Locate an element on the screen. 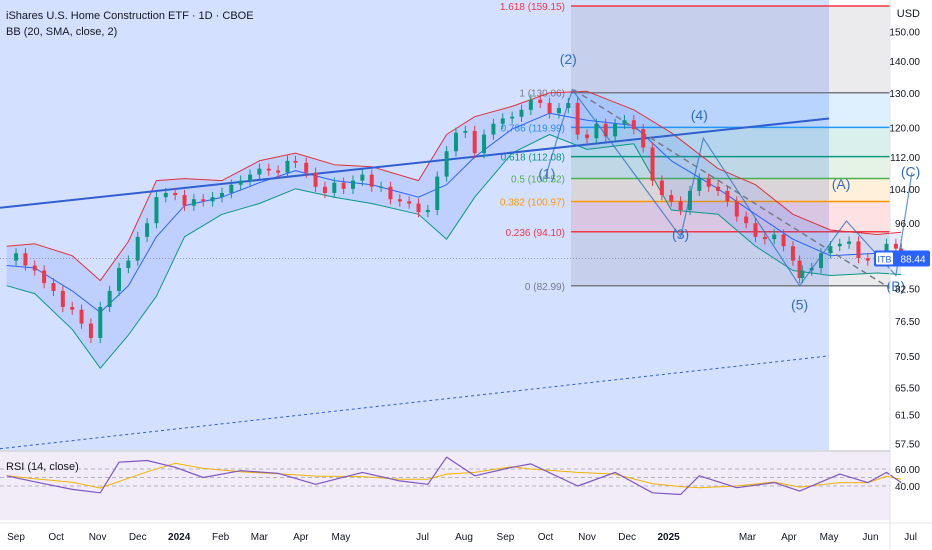 The height and width of the screenshot is (550, 932). rsi-indicator-legend: RSI (14, close) is located at coordinates (42, 467).